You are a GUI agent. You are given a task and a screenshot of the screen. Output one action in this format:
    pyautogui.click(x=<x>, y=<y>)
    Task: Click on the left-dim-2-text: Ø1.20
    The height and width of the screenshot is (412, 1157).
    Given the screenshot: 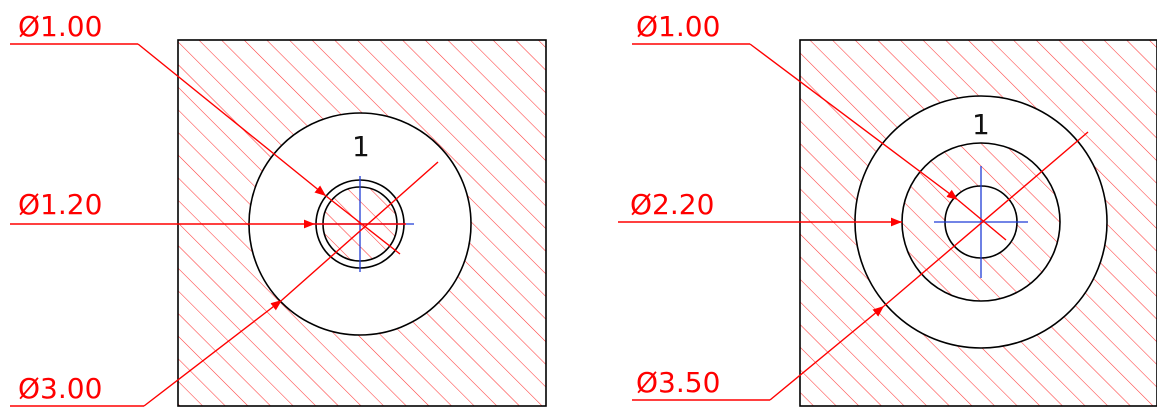 What is the action you would take?
    pyautogui.click(x=60, y=204)
    